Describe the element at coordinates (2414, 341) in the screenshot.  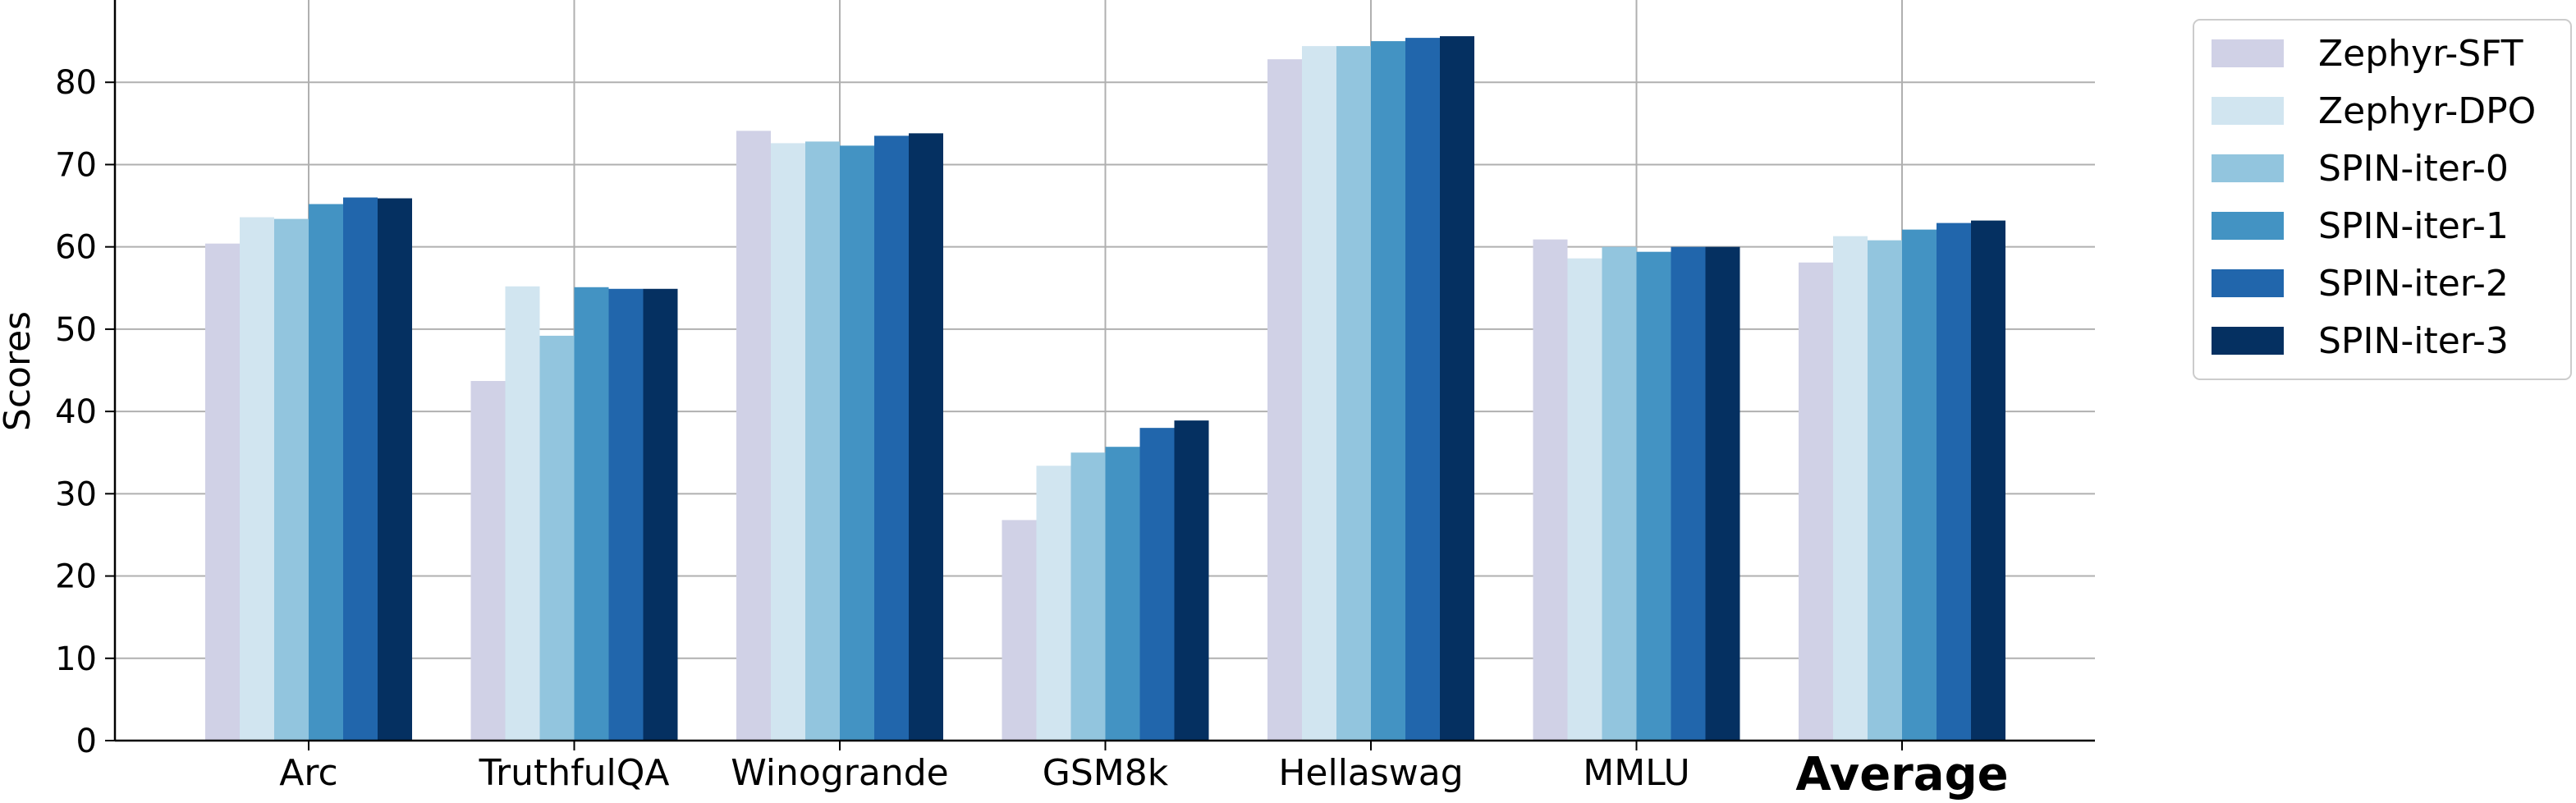
I see `legend-label: SPIN-iter-3` at that location.